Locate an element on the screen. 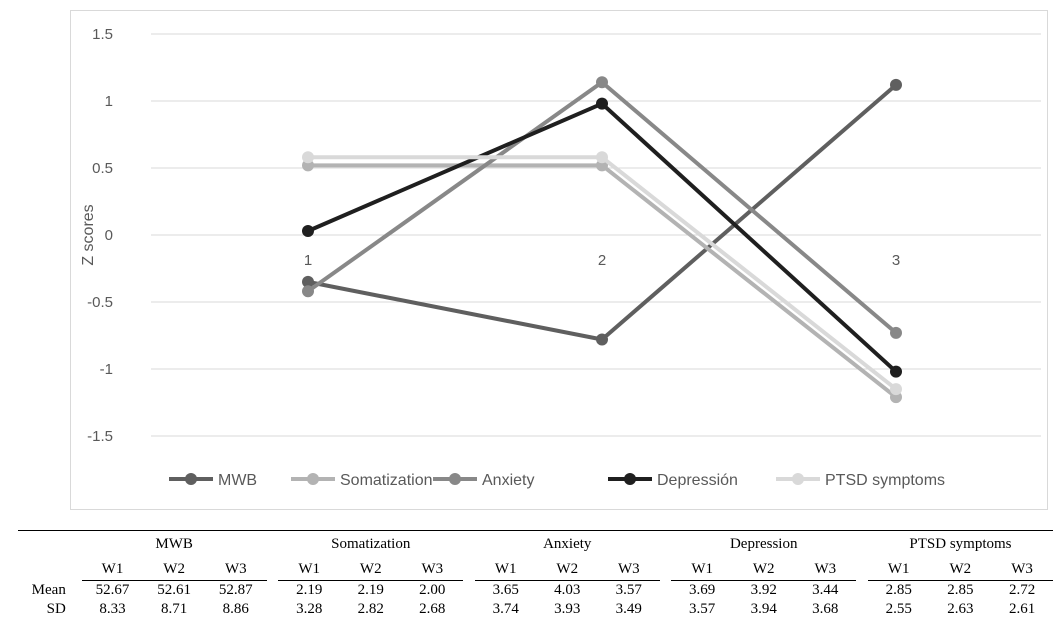 This screenshot has width=1053, height=625. legend-label: MWB is located at coordinates (237, 480).